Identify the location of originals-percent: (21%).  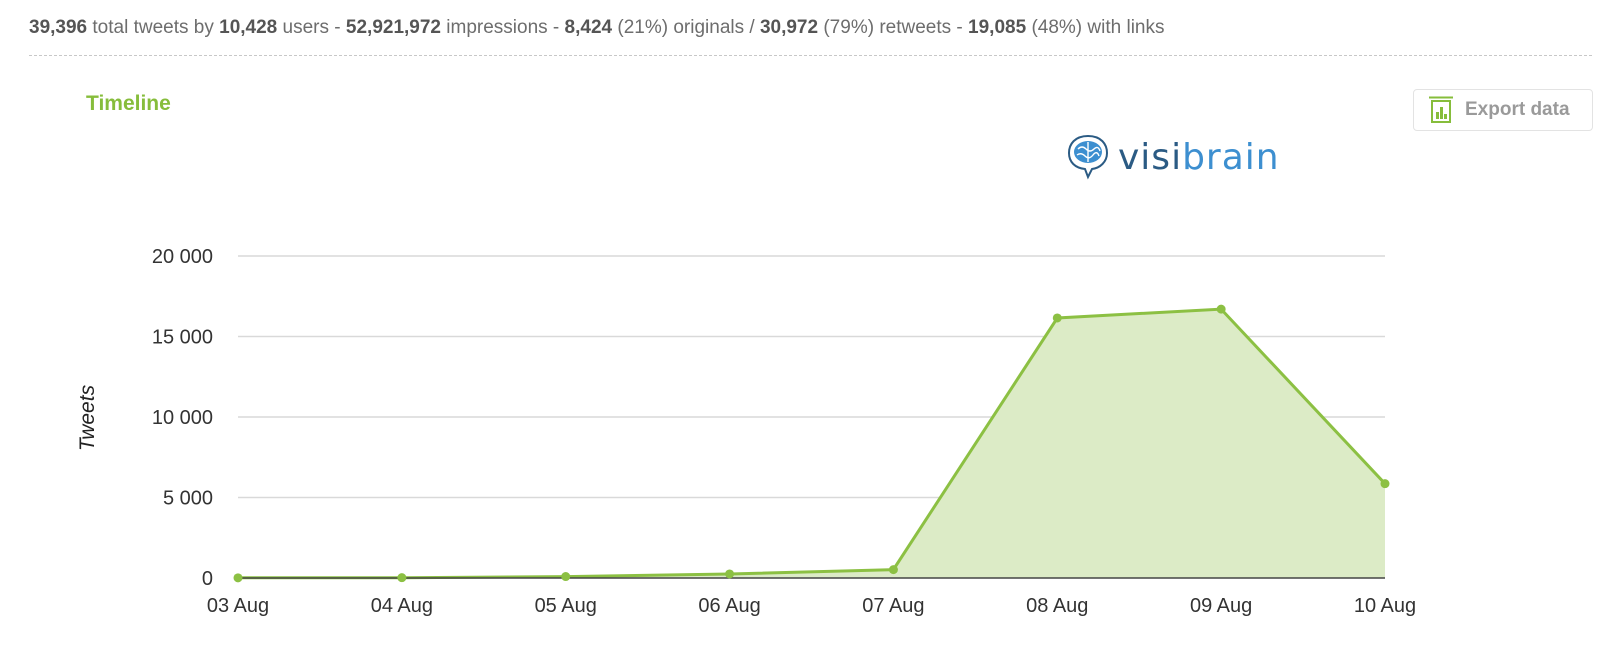
(643, 27).